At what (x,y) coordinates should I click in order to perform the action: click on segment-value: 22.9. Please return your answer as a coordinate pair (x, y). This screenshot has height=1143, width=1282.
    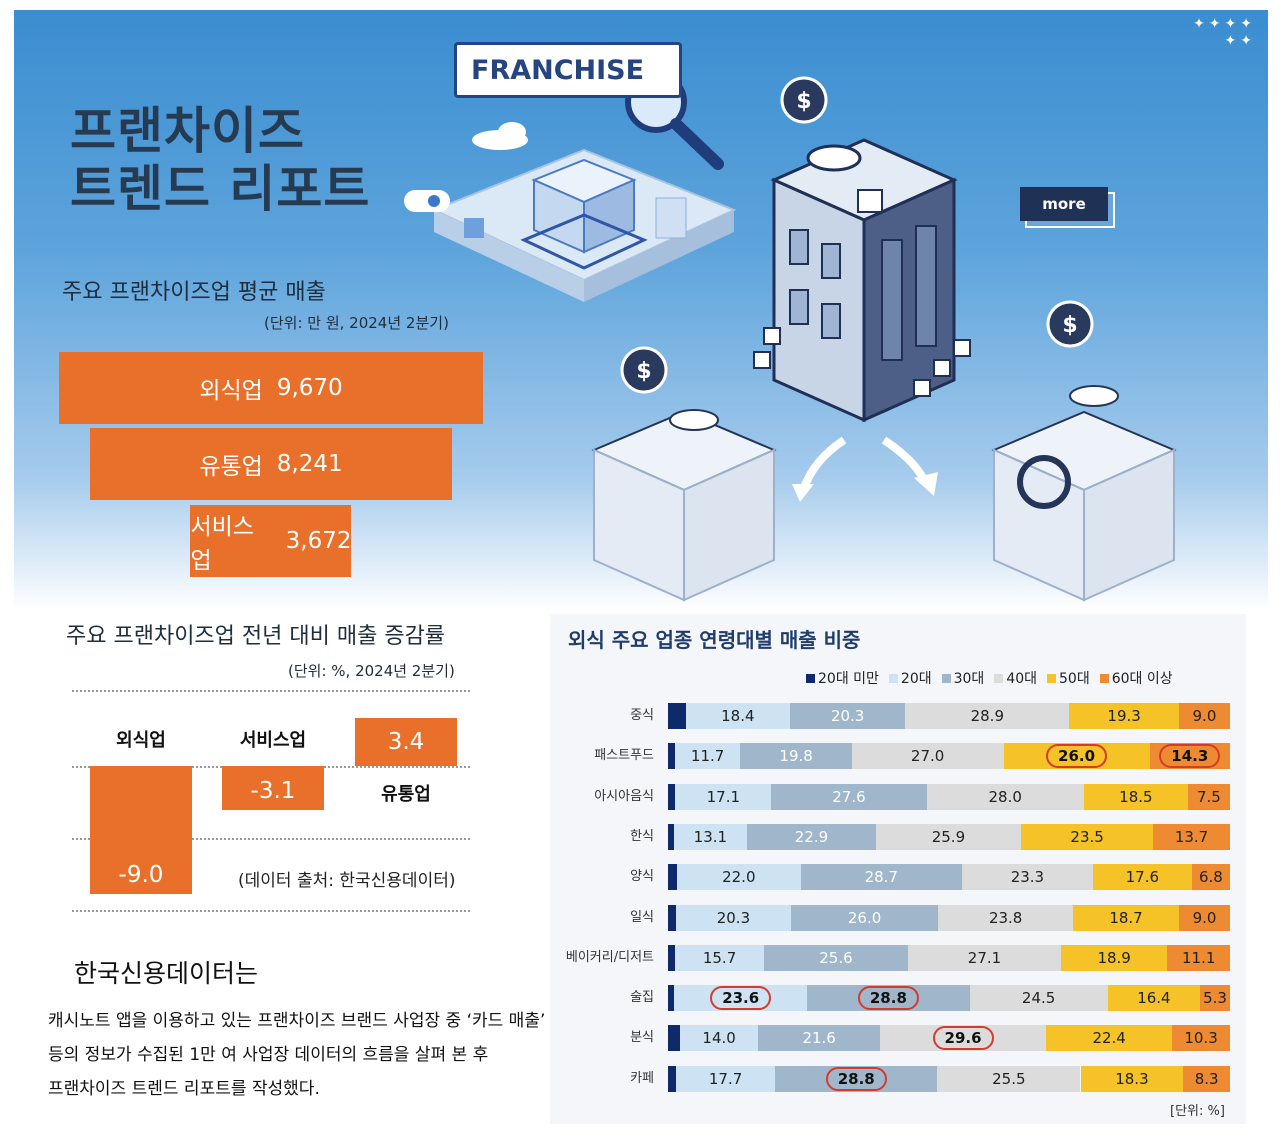
    Looking at the image, I should click on (811, 836).